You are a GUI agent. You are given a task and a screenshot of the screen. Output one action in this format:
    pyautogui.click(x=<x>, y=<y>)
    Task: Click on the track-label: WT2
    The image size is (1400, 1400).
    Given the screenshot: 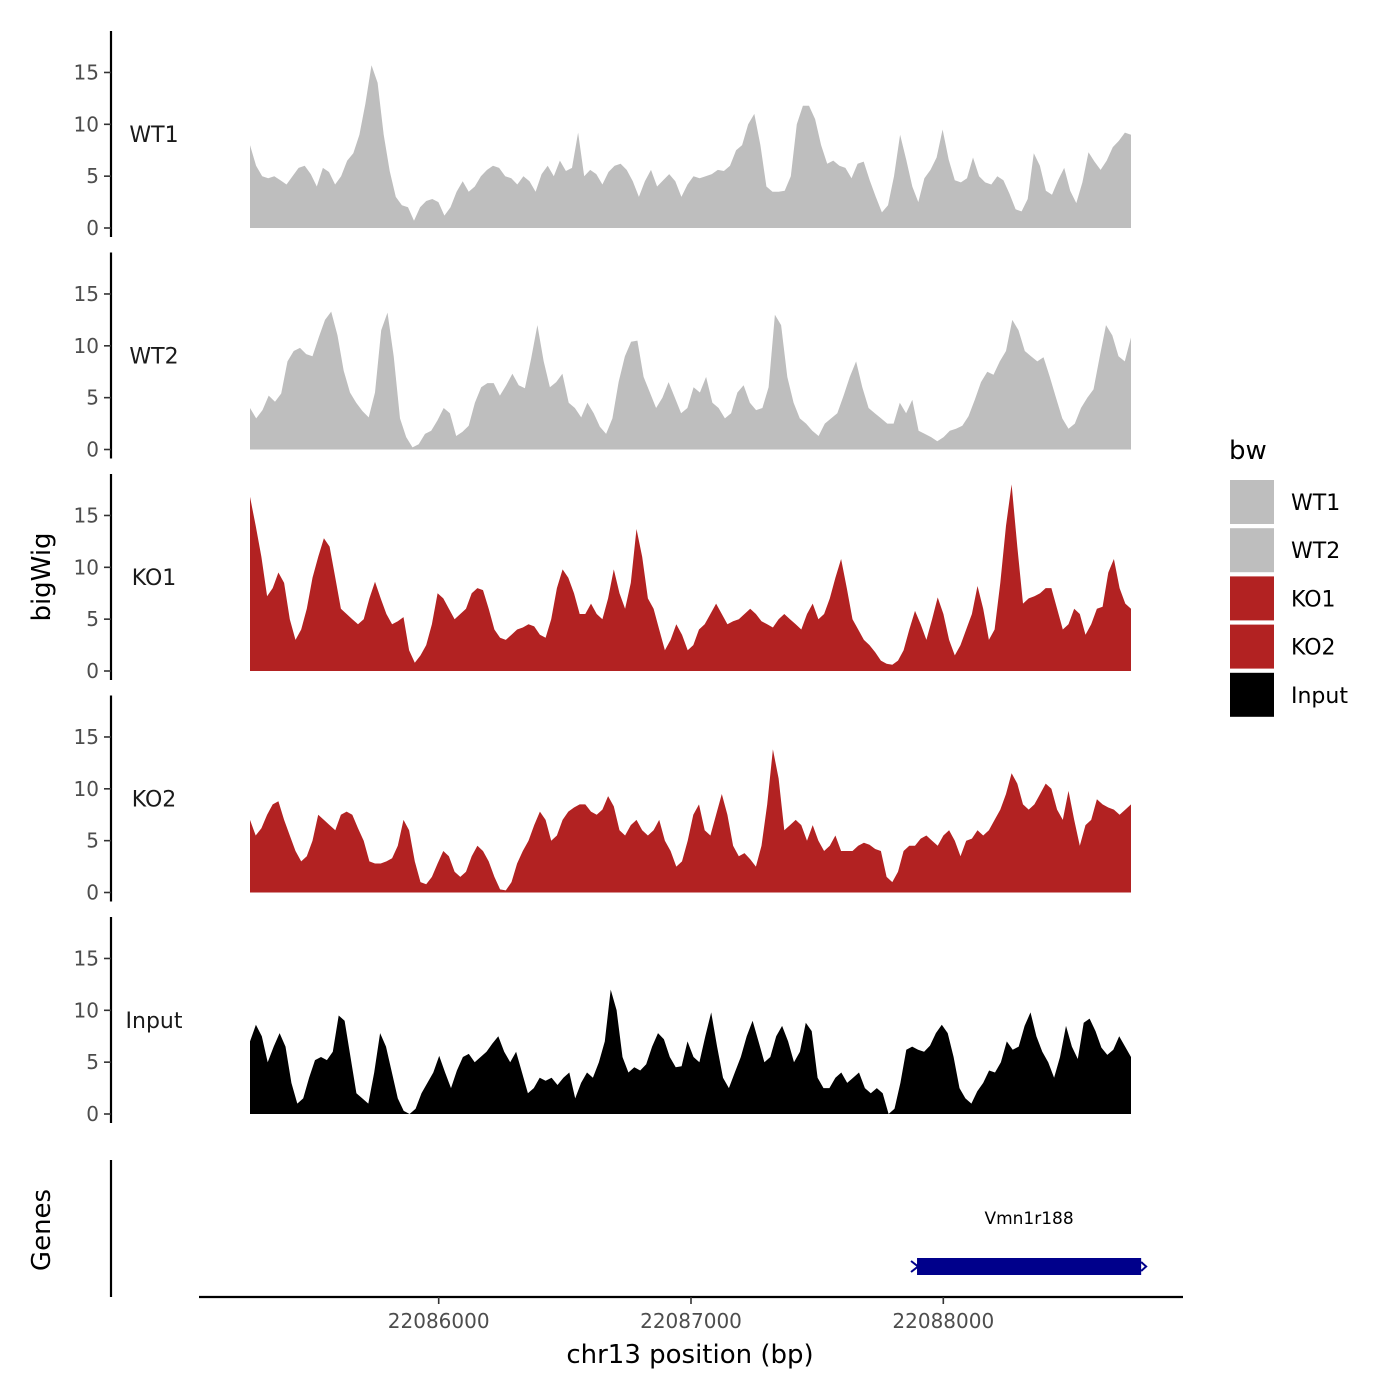 What is the action you would take?
    pyautogui.click(x=153, y=357)
    